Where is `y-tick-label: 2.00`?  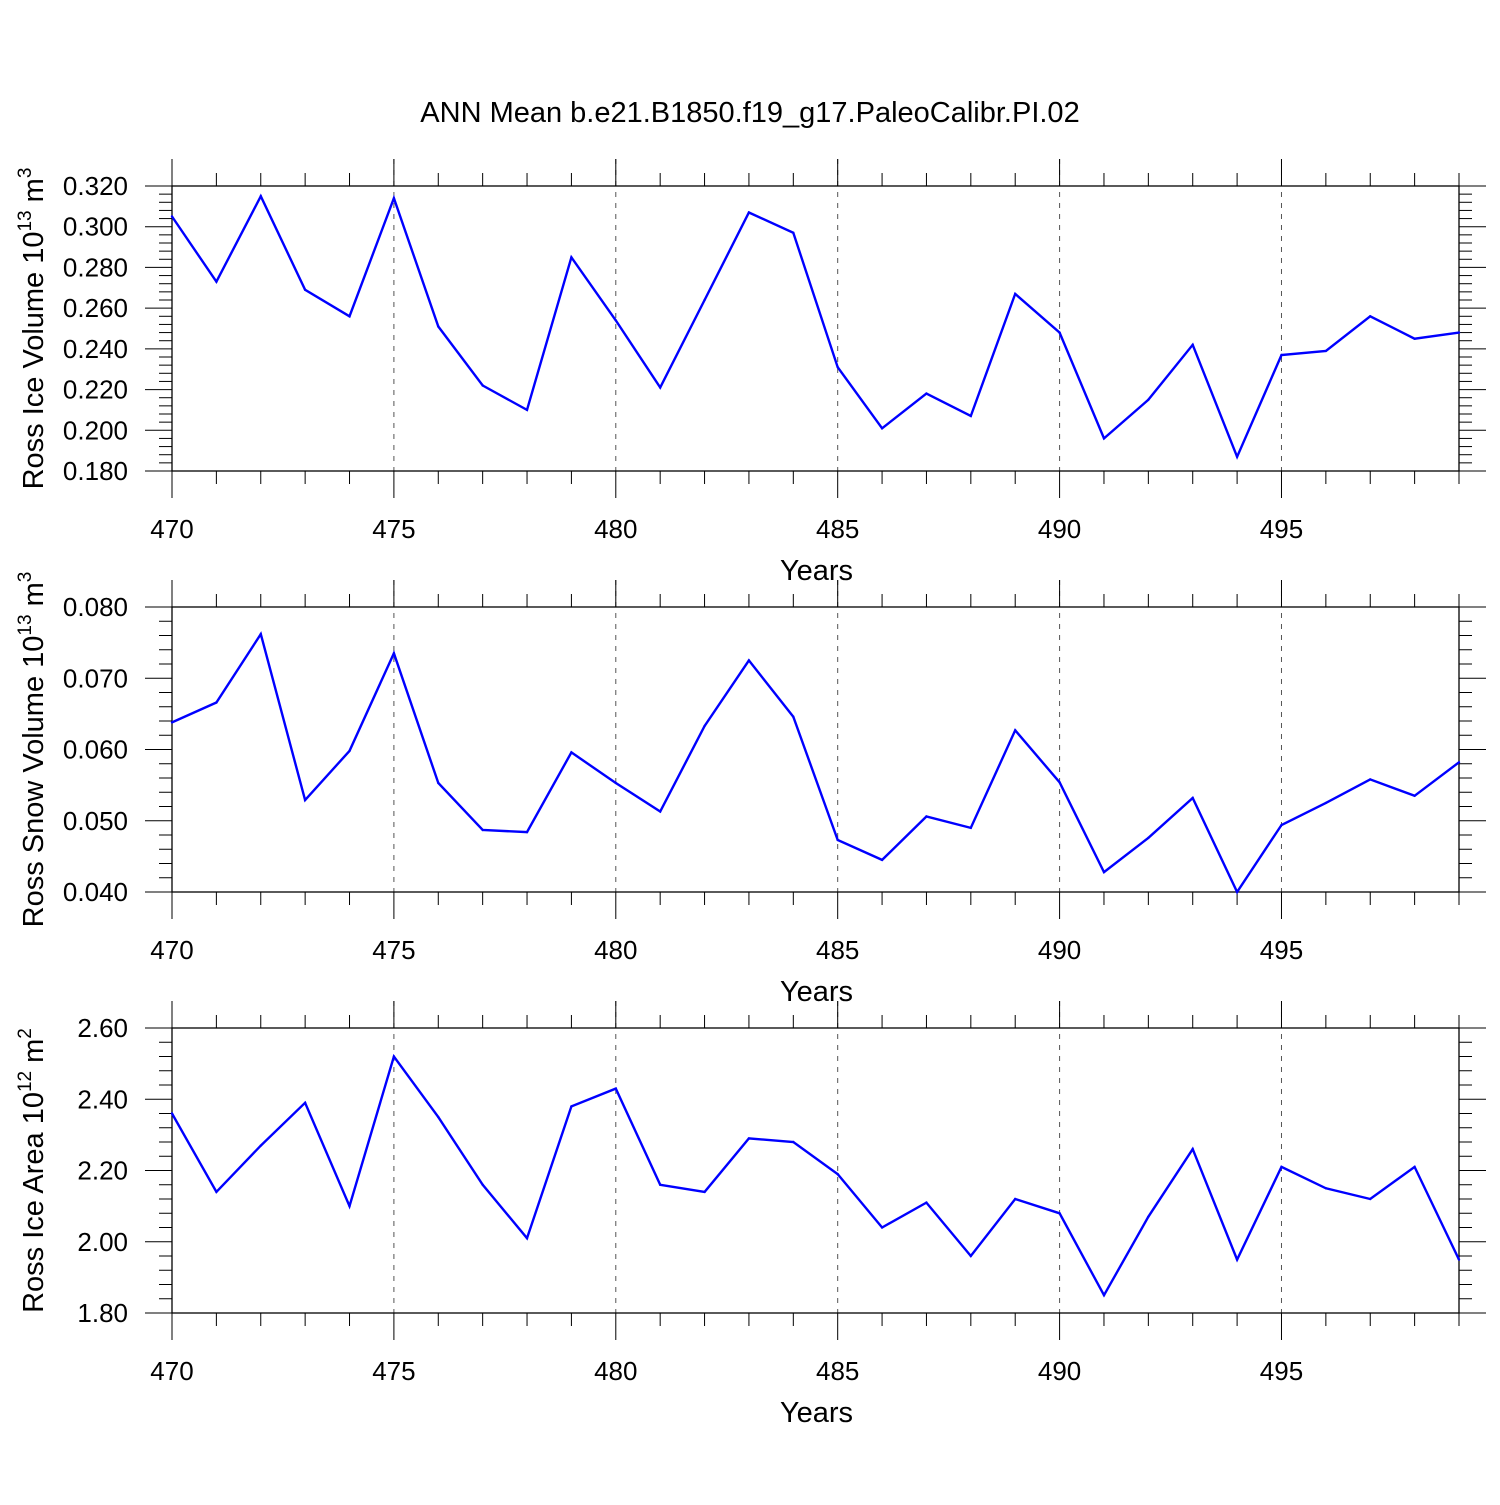
y-tick-label: 2.00 is located at coordinates (102, 1242).